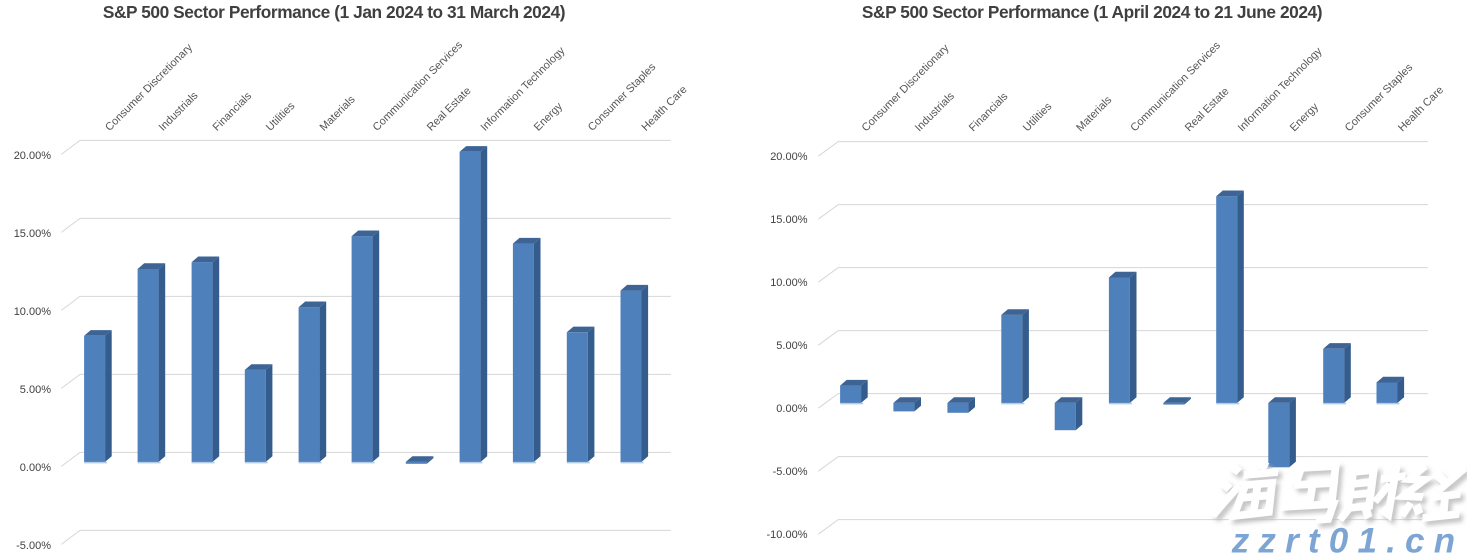 Image resolution: width=1467 pixels, height=557 pixels. Describe the element at coordinates (787, 535) in the screenshot. I see `svg-text: -10.00%` at that location.